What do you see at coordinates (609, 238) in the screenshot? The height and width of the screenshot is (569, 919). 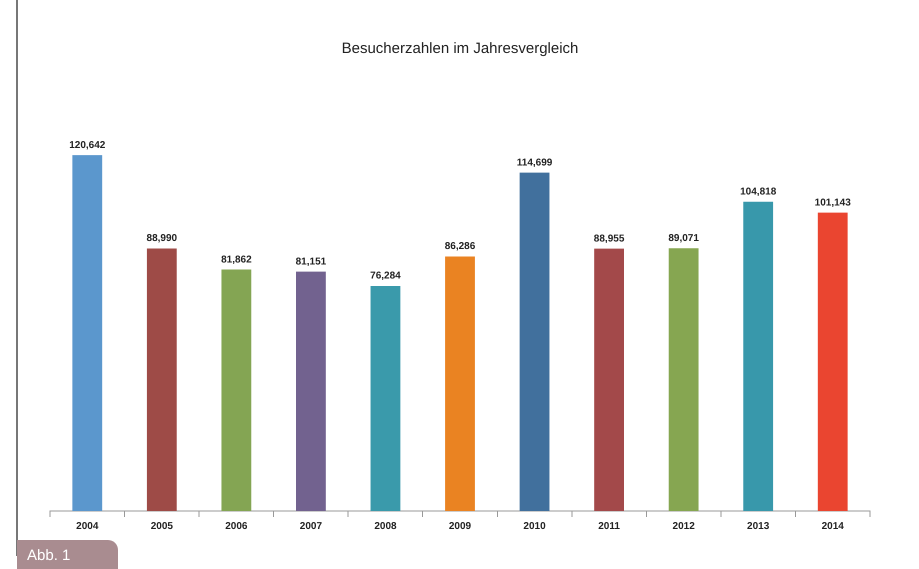 I see `data-label: 88,955` at bounding box center [609, 238].